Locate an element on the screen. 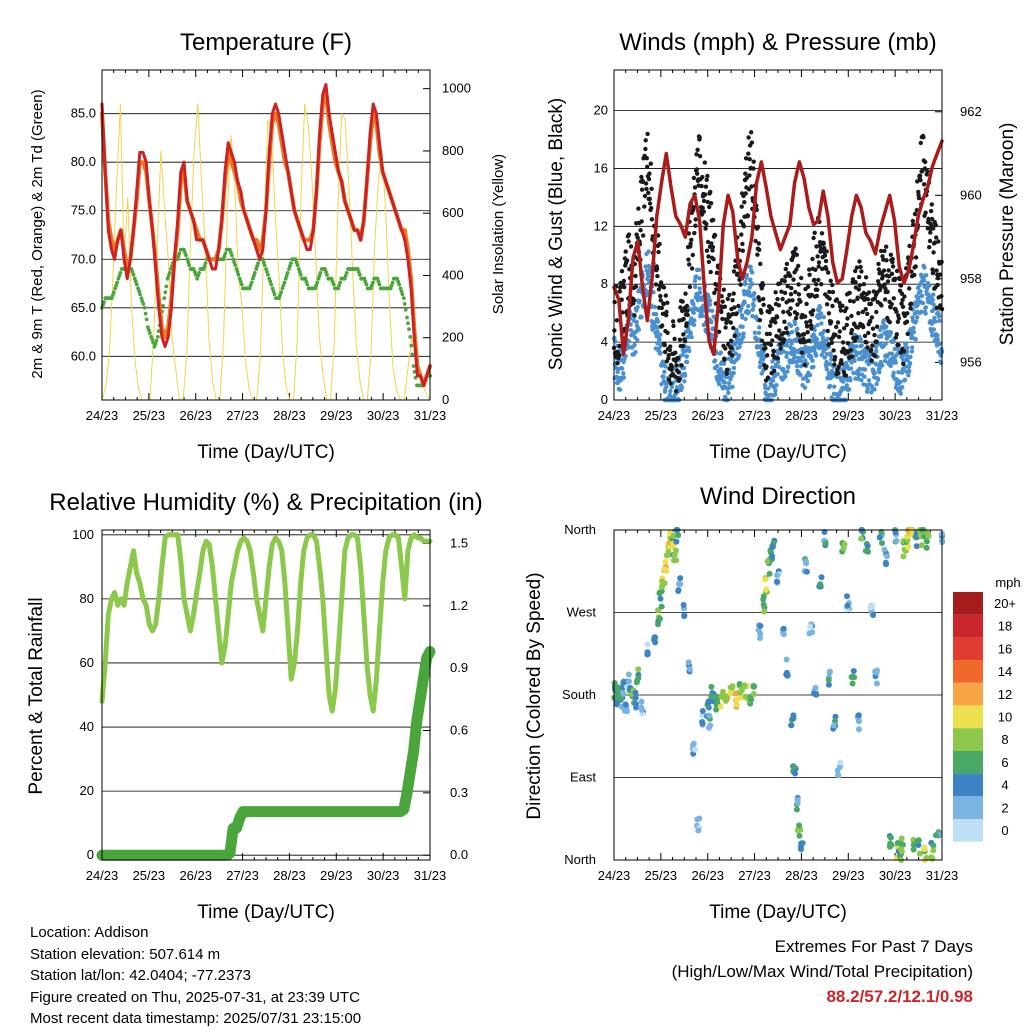  y-tick-label: 16 is located at coordinates (601, 167).